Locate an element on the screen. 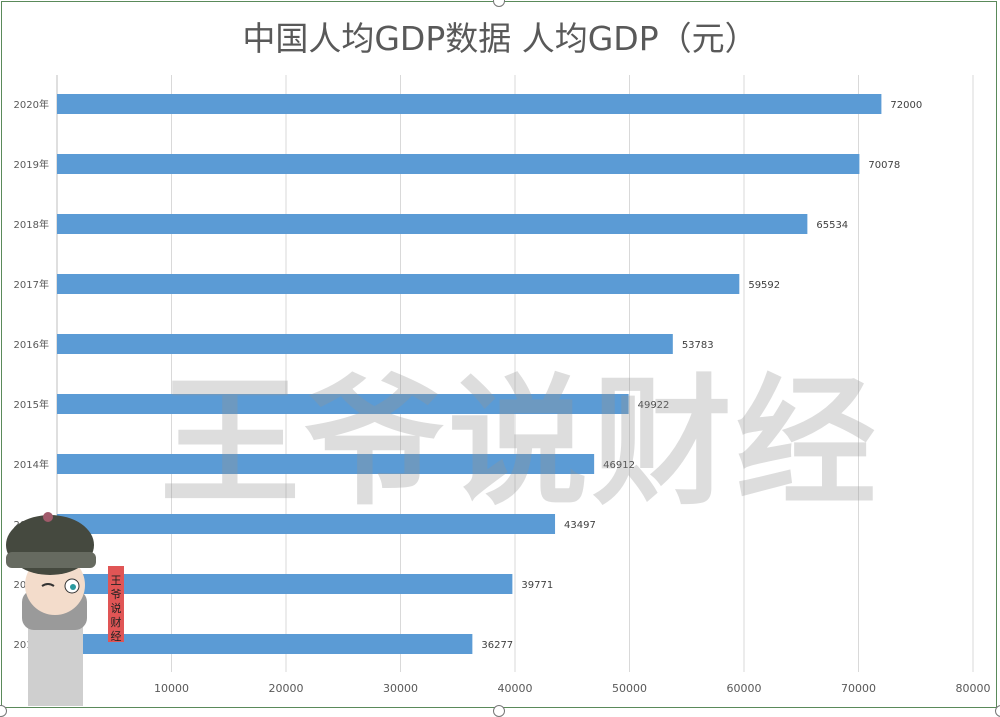  x-tick-label: 50000 is located at coordinates (629, 688).